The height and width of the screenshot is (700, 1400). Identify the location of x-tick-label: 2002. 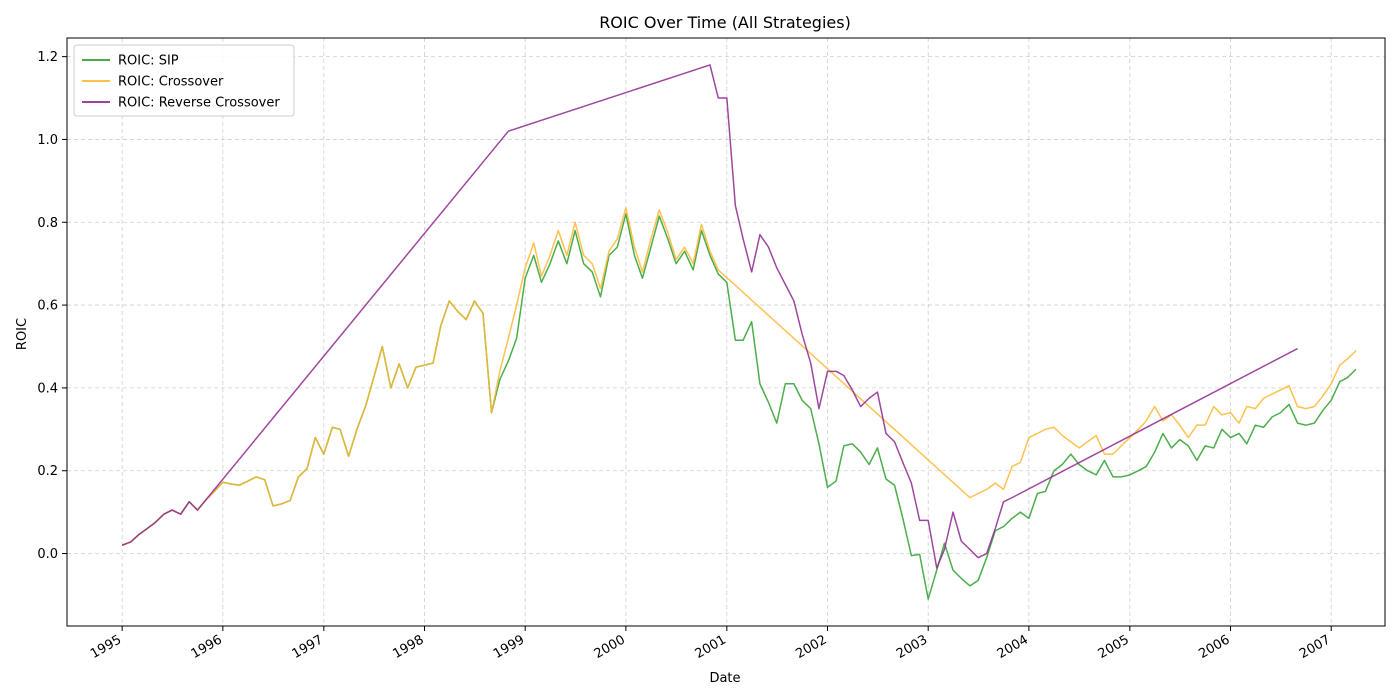
(811, 647).